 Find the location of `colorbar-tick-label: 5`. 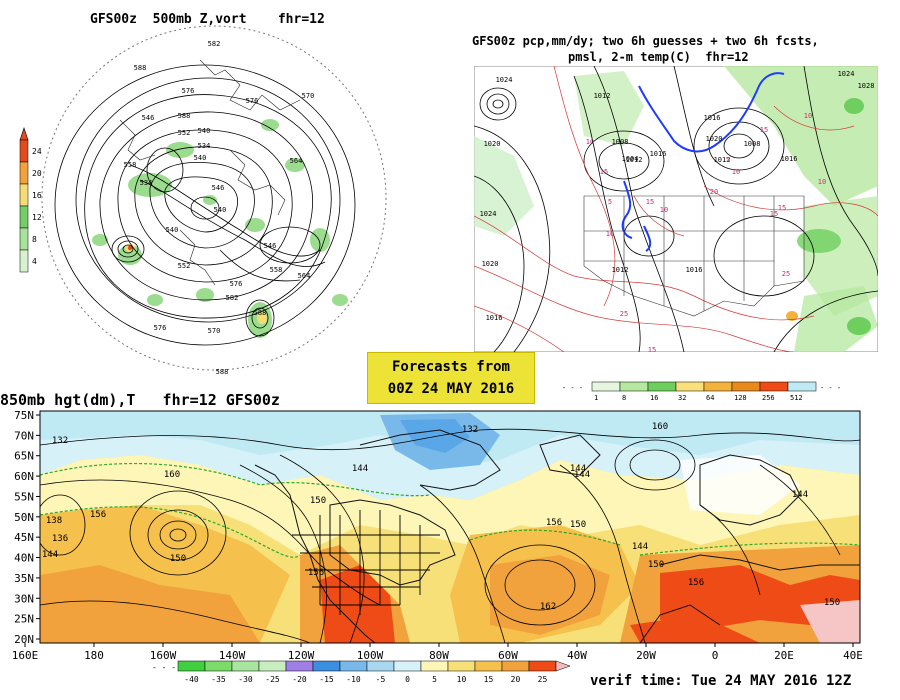

colorbar-tick-label: 5 is located at coordinates (434, 679).